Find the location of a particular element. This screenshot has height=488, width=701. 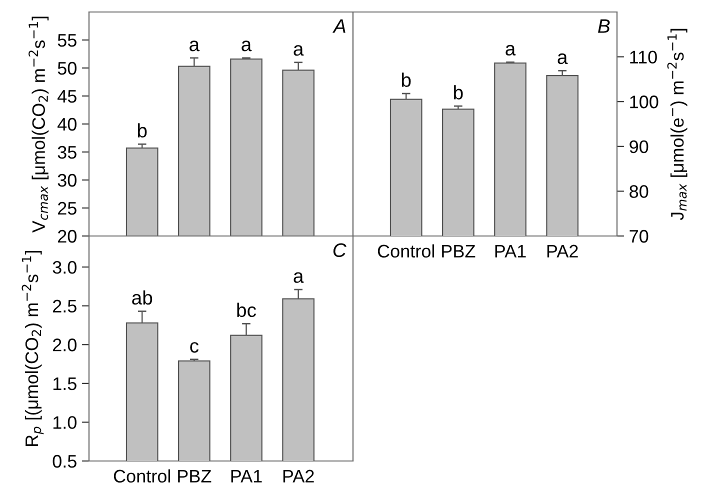

y-tick-label: 100 is located at coordinates (644, 102).